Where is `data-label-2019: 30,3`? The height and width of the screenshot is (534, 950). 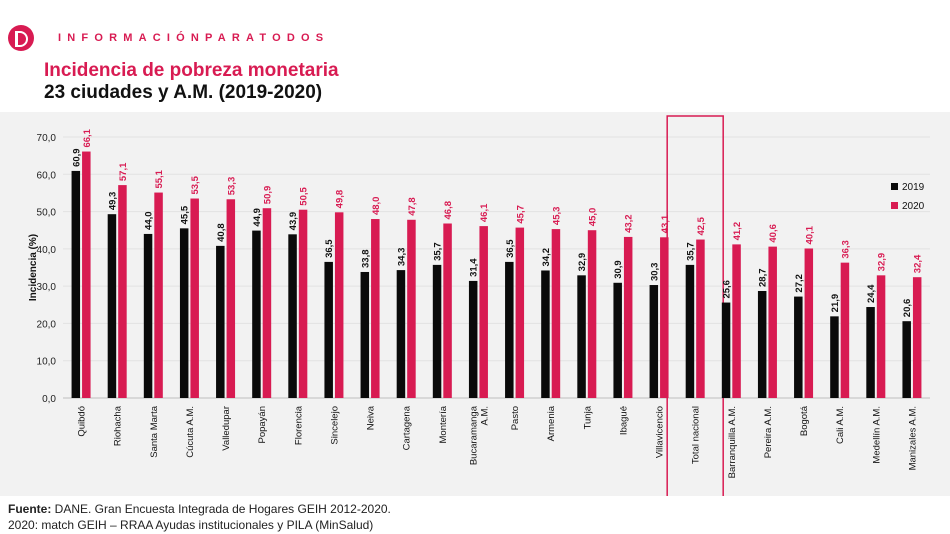 data-label-2019: 30,3 is located at coordinates (654, 272).